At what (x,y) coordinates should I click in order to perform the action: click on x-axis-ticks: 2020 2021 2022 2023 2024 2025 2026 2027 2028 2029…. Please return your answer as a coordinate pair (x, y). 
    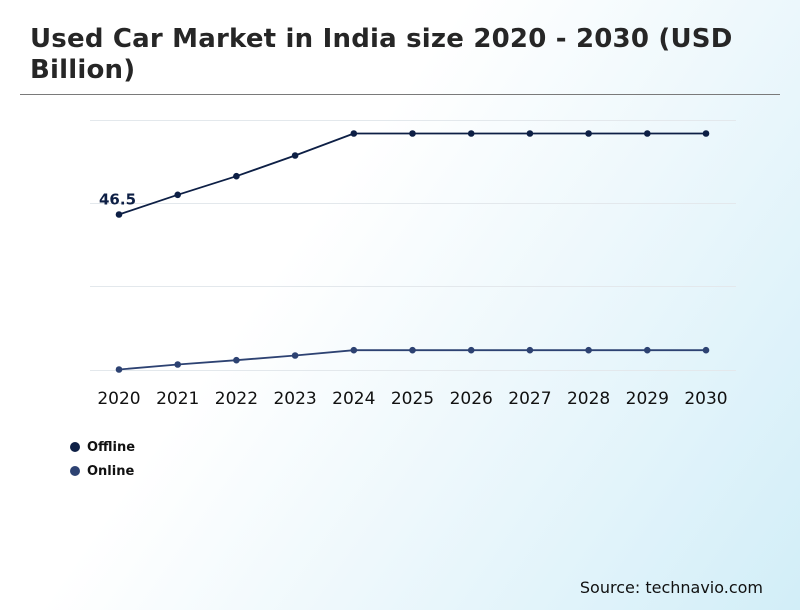
    Looking at the image, I should click on (412, 399).